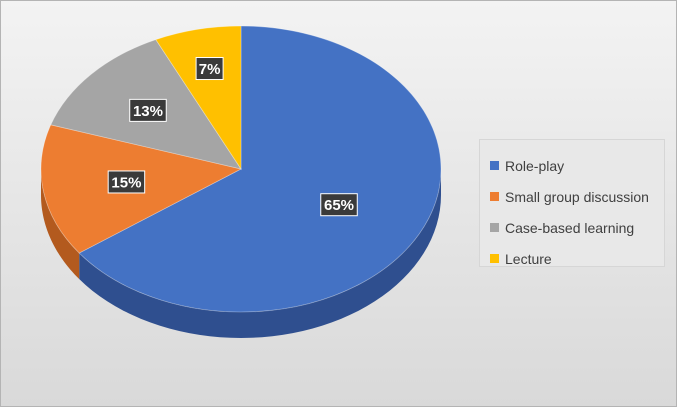  Describe the element at coordinates (60, 224) in the screenshot. I see `pie-side-small-group-discussion` at that location.